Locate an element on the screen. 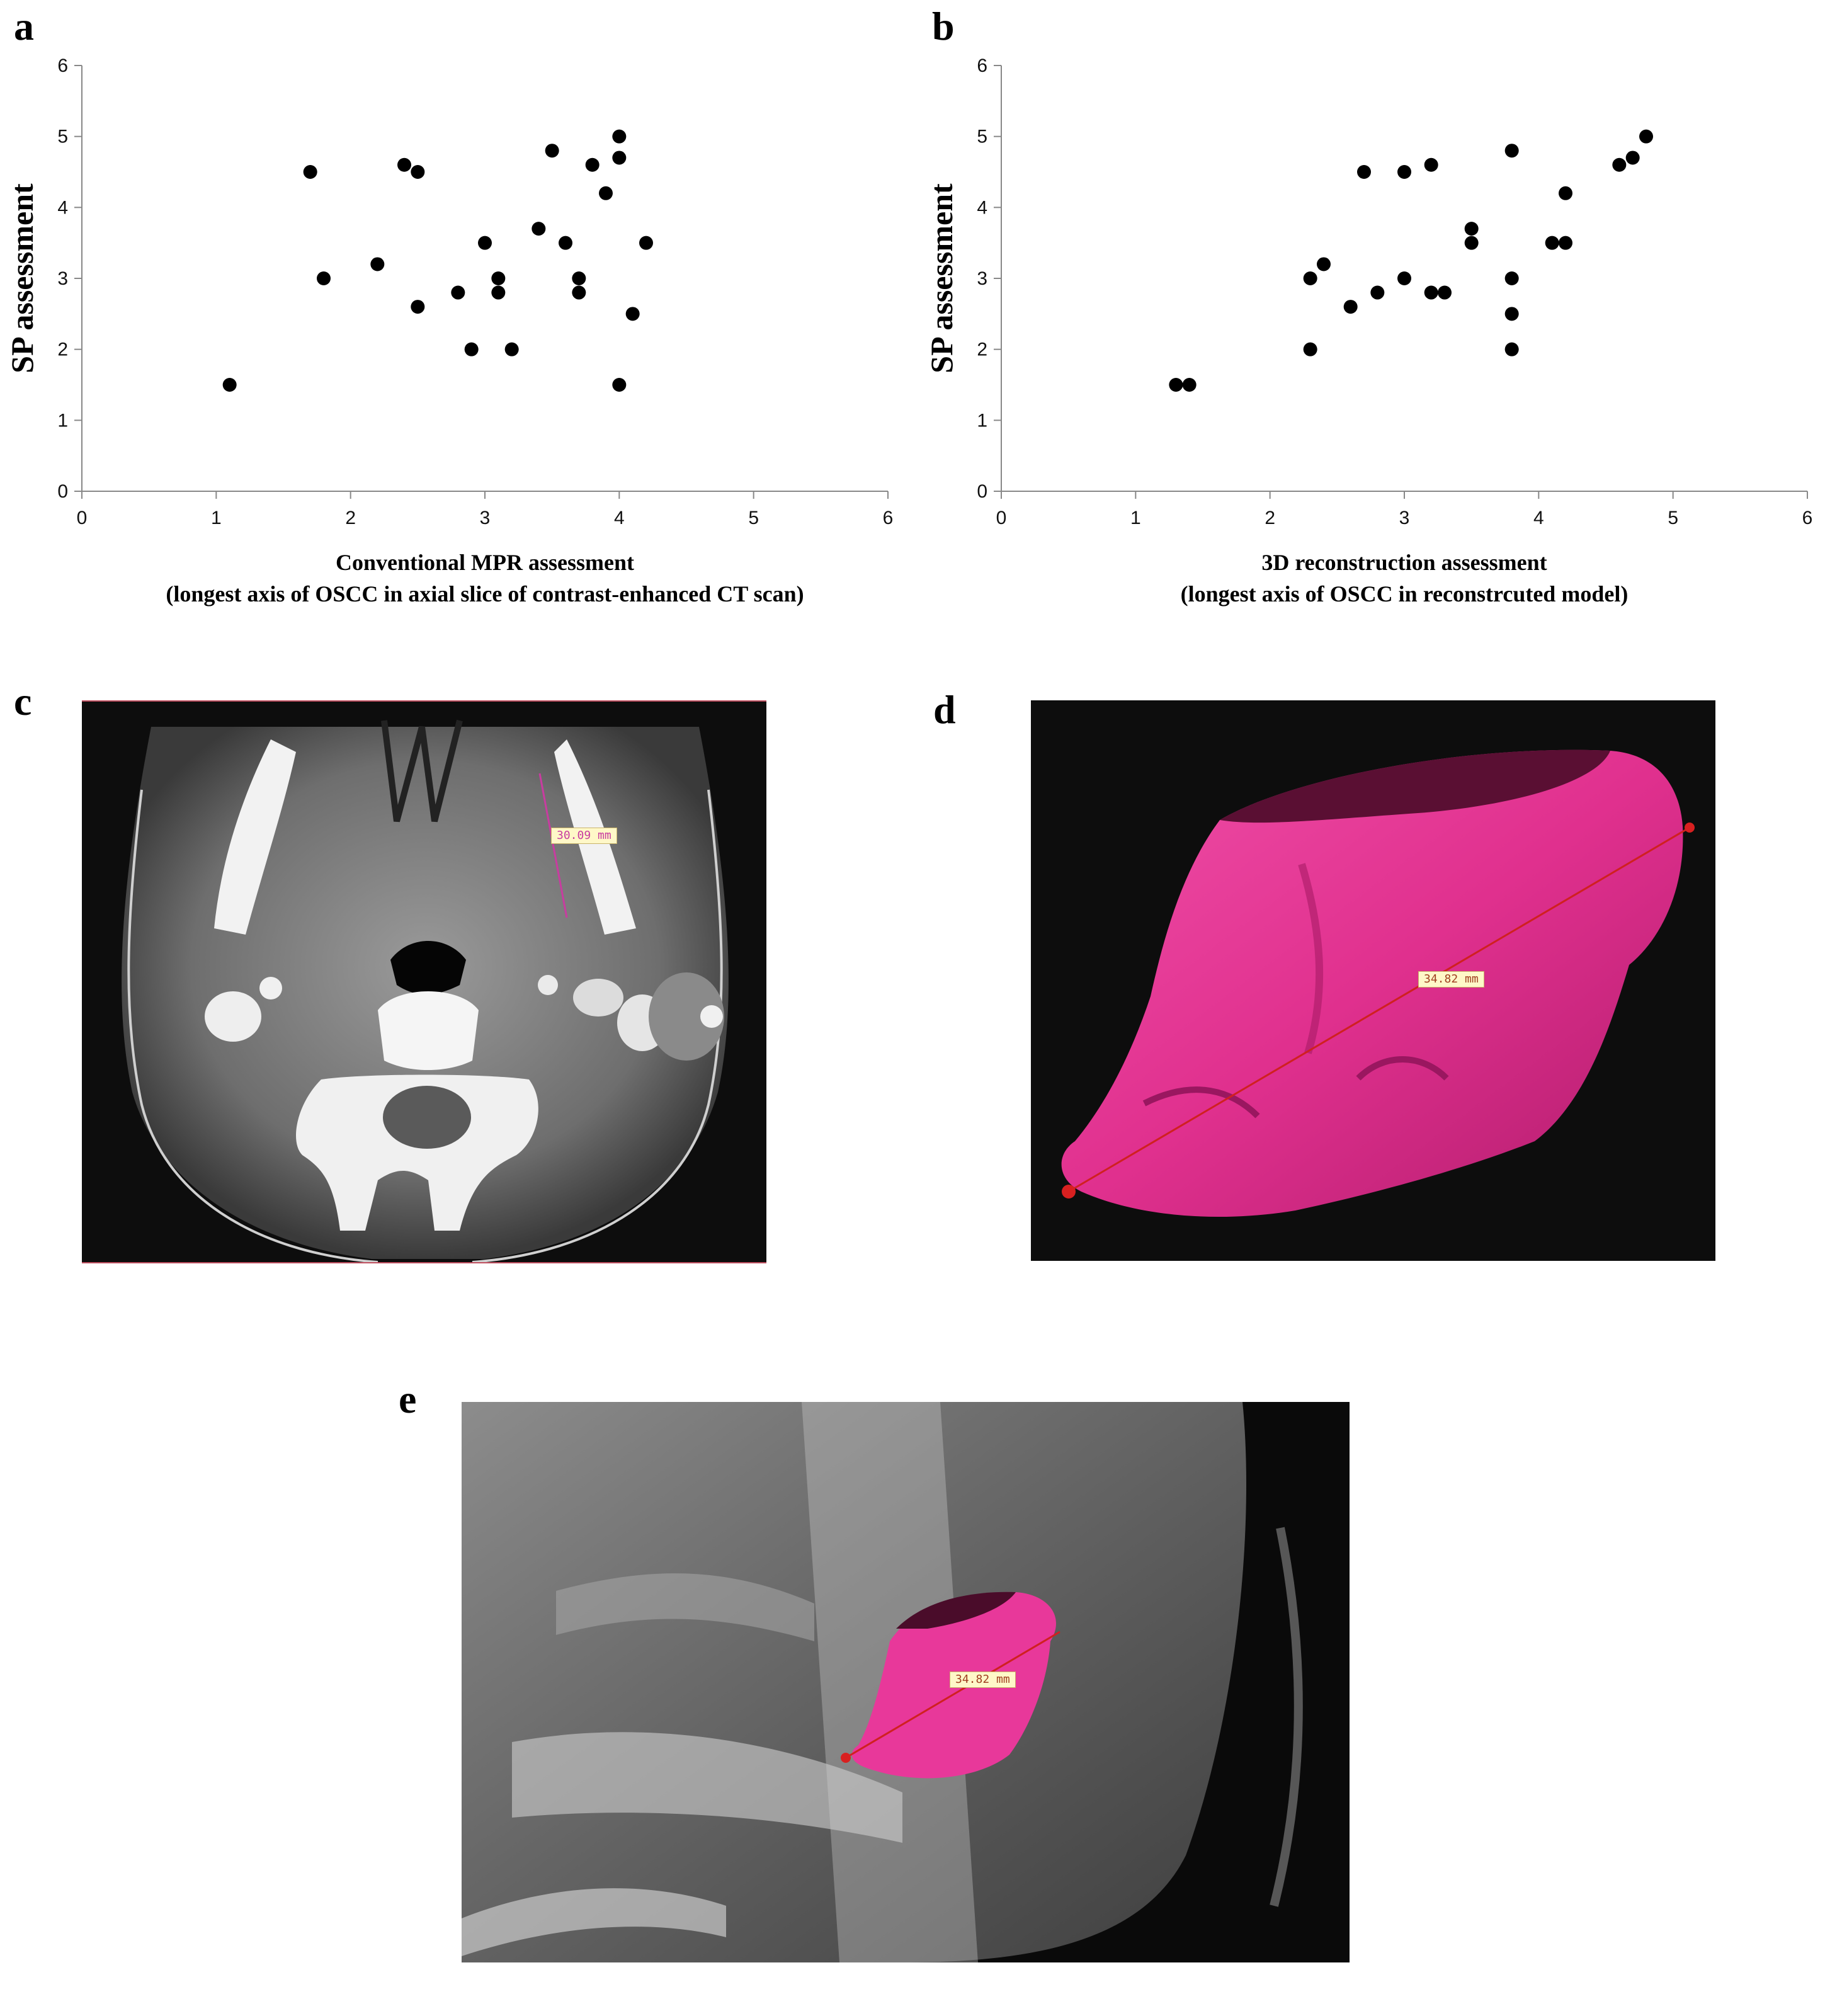 The height and width of the screenshot is (2016, 1842). chart-a-x-tick-label: 5 is located at coordinates (754, 518).